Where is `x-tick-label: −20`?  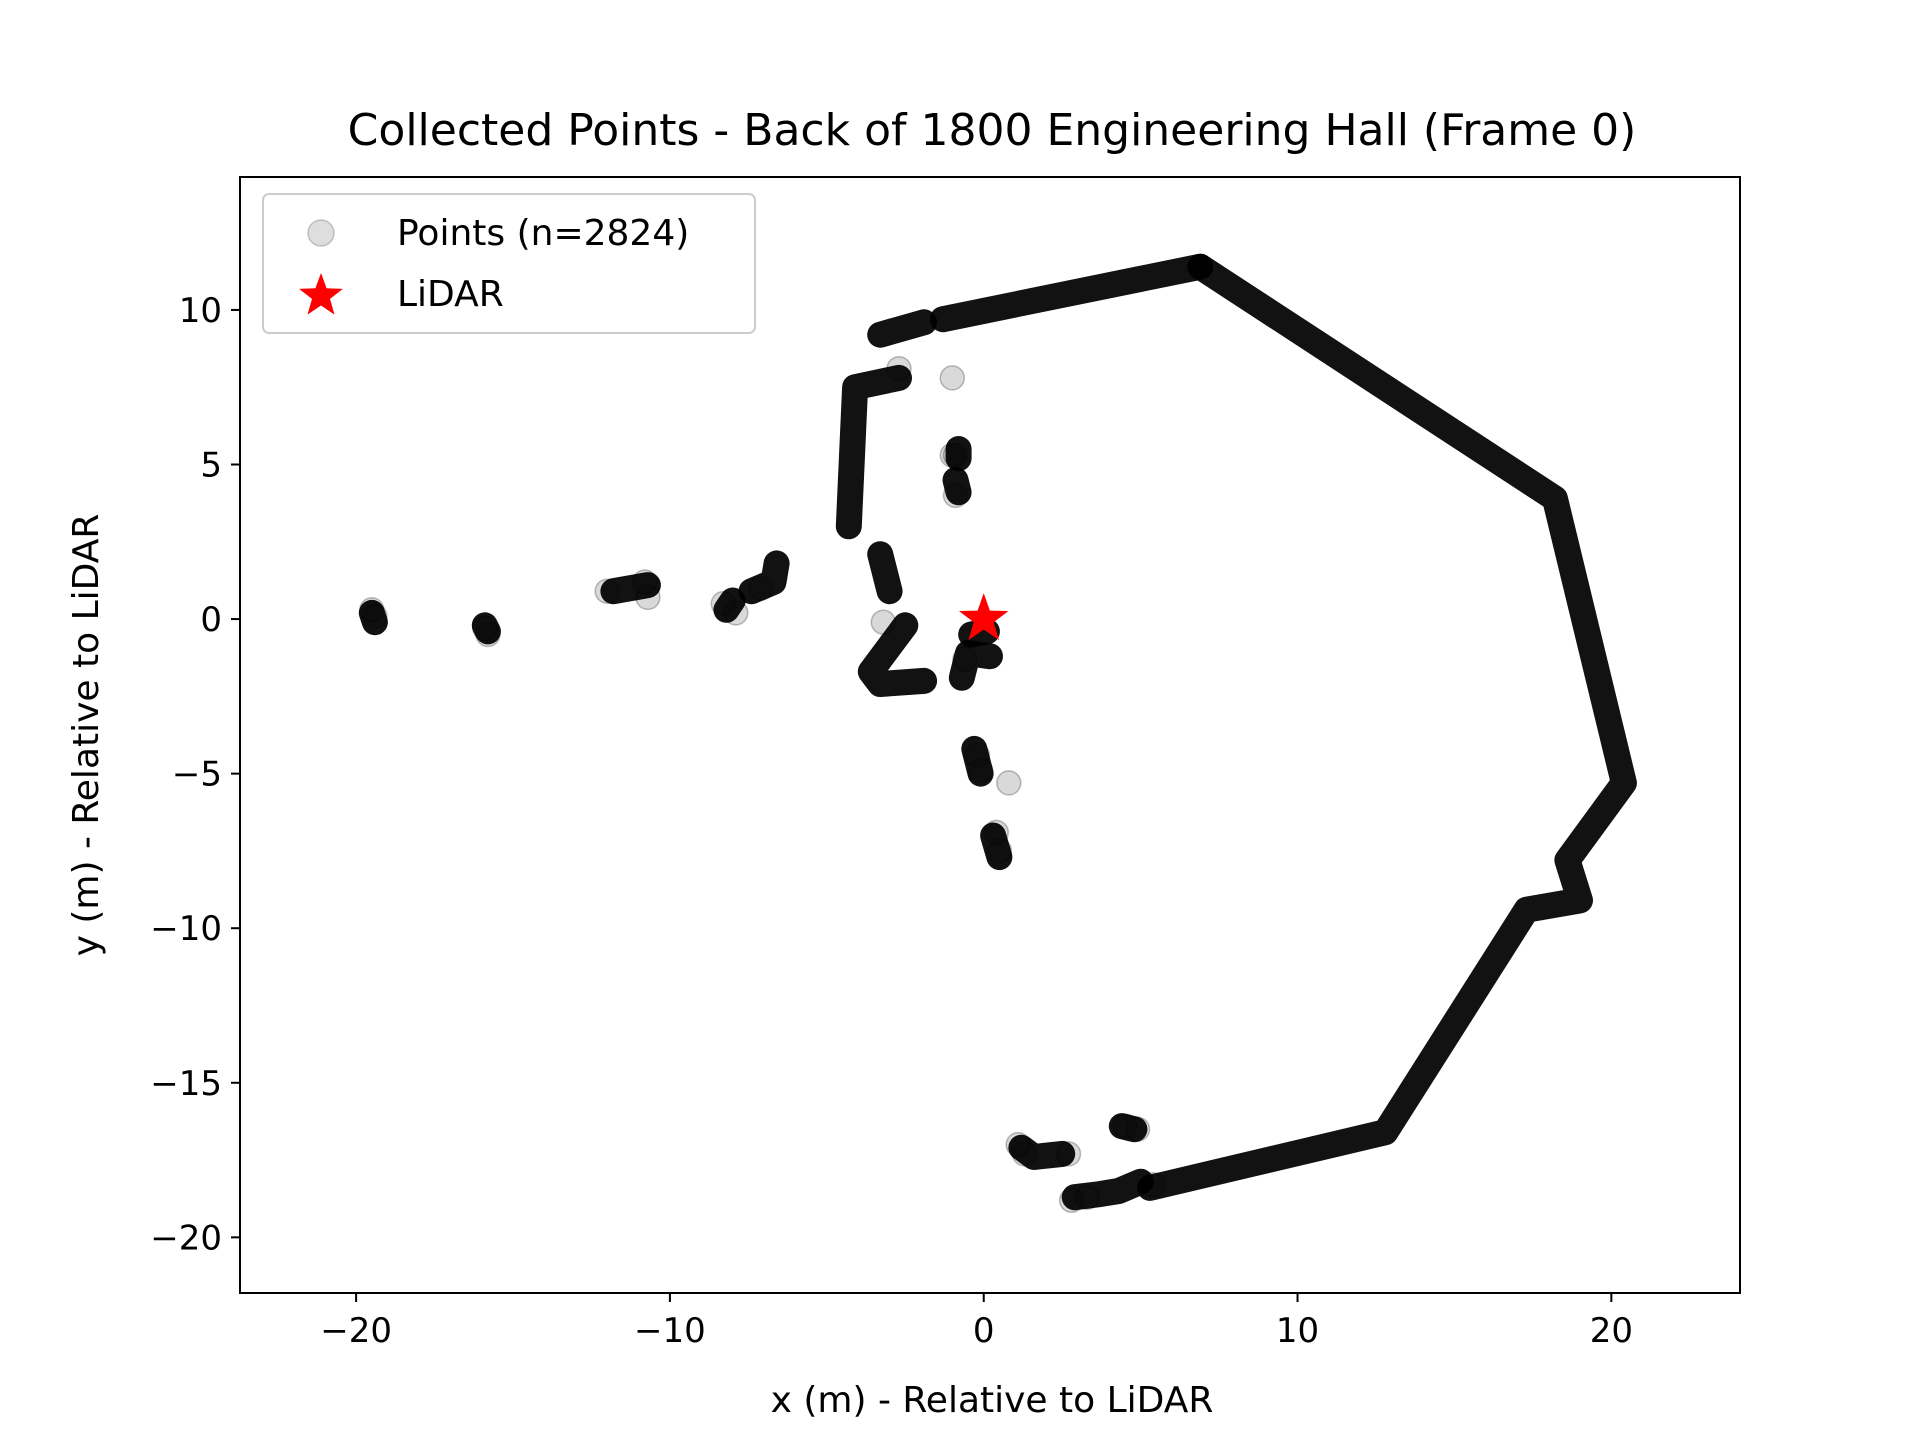
x-tick-label: −20 is located at coordinates (356, 1331).